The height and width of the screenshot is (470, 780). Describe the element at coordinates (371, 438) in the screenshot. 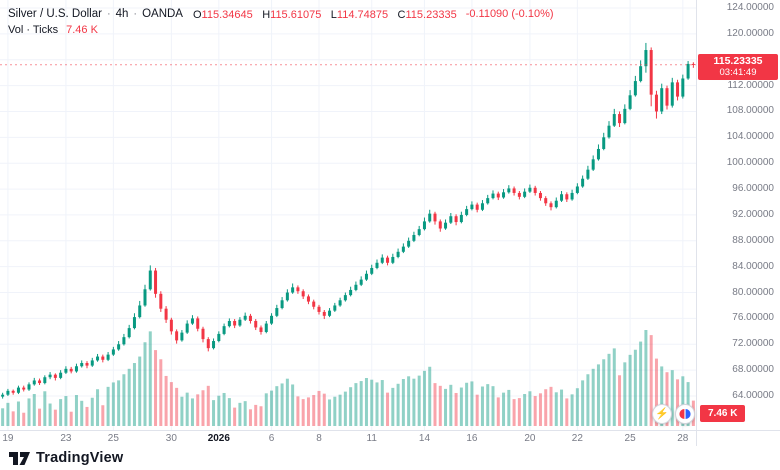

I see `time-tick-label: 11` at that location.